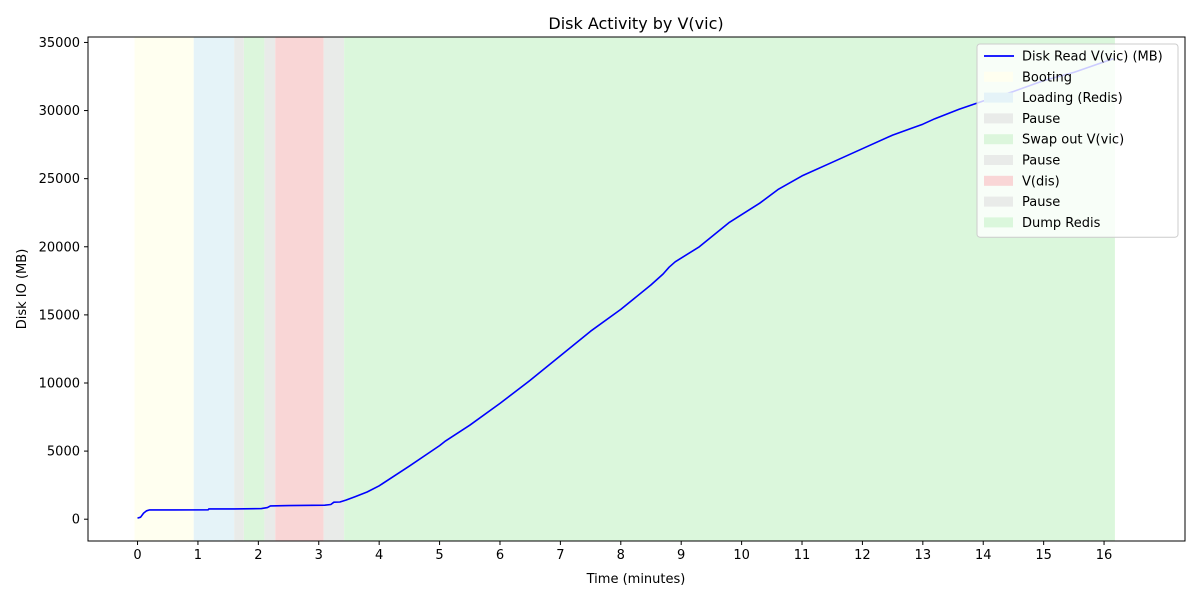 The image size is (1200, 600). Describe the element at coordinates (76, 520) in the screenshot. I see `y-tick-label: 0` at that location.